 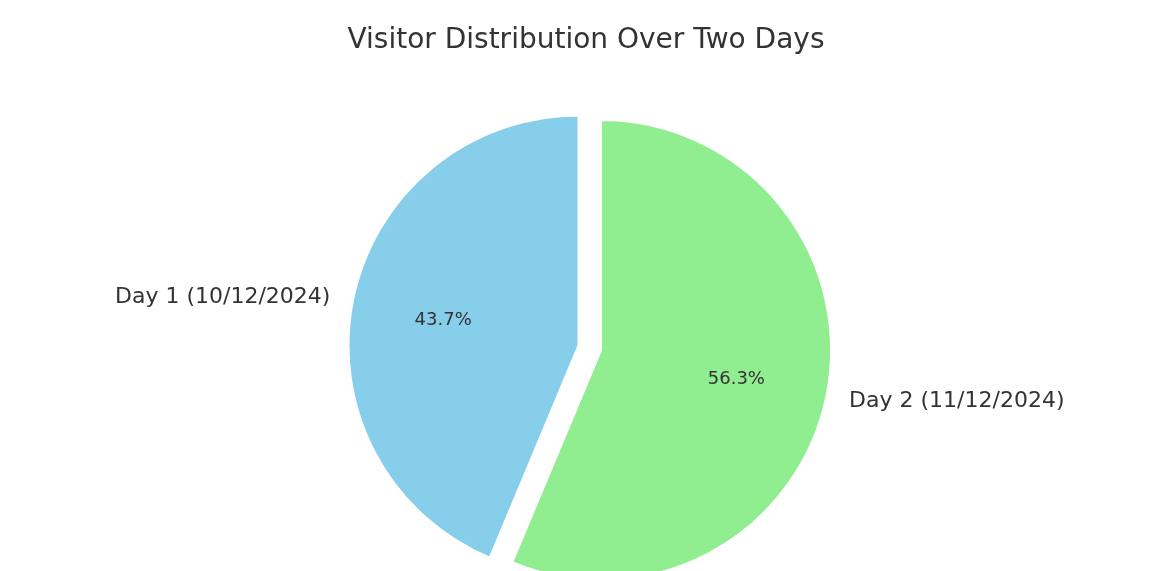 What do you see at coordinates (223, 296) in the screenshot?
I see `slice-label: Day 1 (10/12/2024)` at bounding box center [223, 296].